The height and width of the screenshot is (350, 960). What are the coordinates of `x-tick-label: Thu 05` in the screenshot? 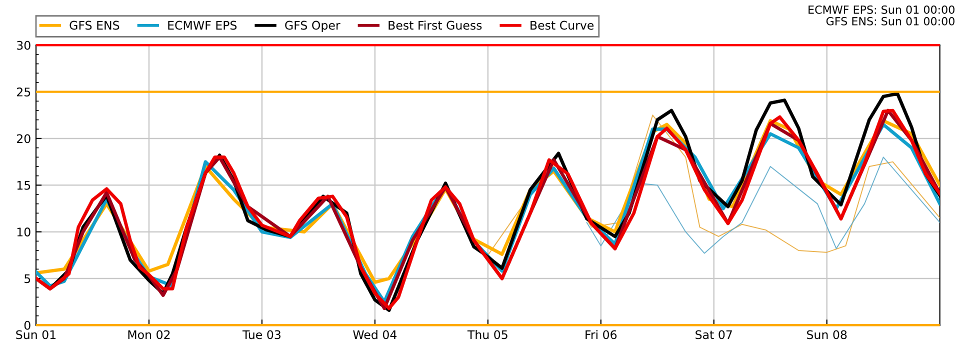 It's located at (487, 335).